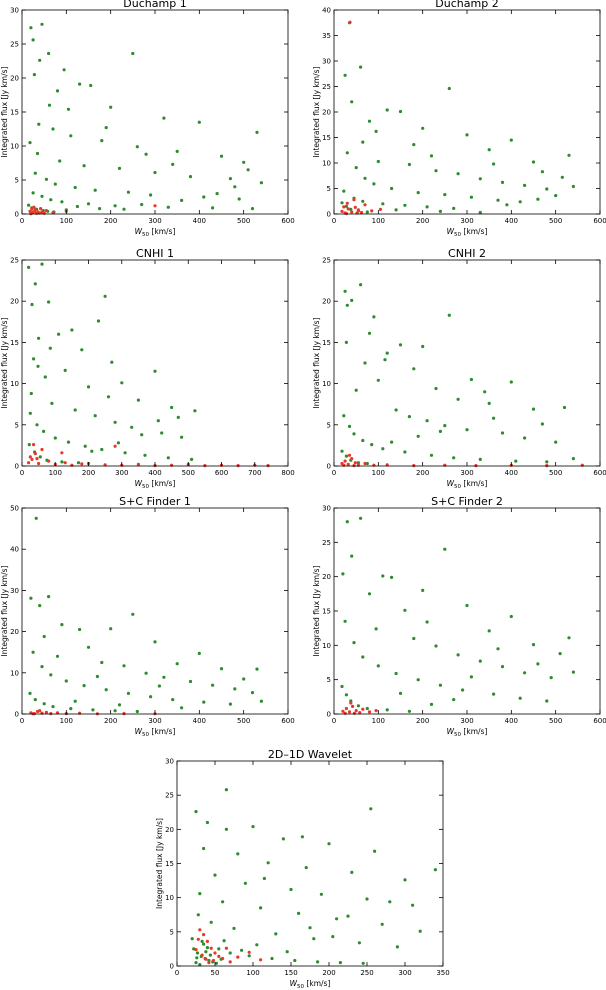 This screenshot has width=606, height=990. Describe the element at coordinates (361, 118) in the screenshot. I see `series-false-positive` at that location.